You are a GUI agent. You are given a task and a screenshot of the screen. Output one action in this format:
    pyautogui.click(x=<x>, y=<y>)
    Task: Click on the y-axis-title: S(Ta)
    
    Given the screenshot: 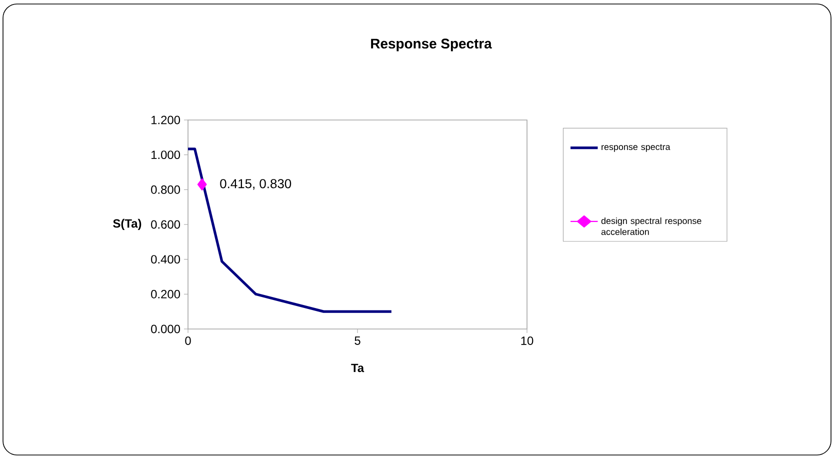 What is the action you would take?
    pyautogui.click(x=127, y=224)
    